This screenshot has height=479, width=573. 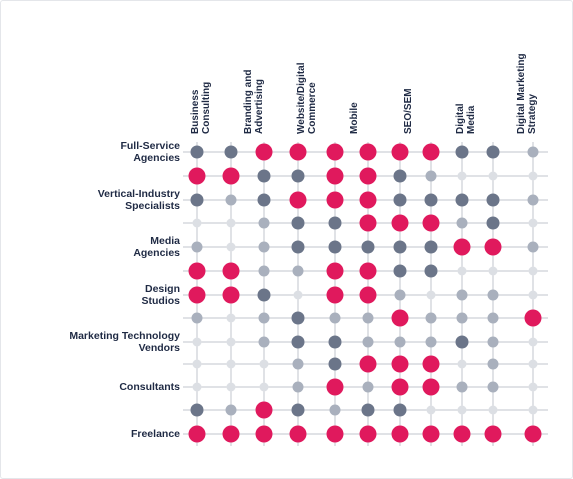 I want to click on group-label: Vertical-Industry Specialists, so click(x=138, y=200).